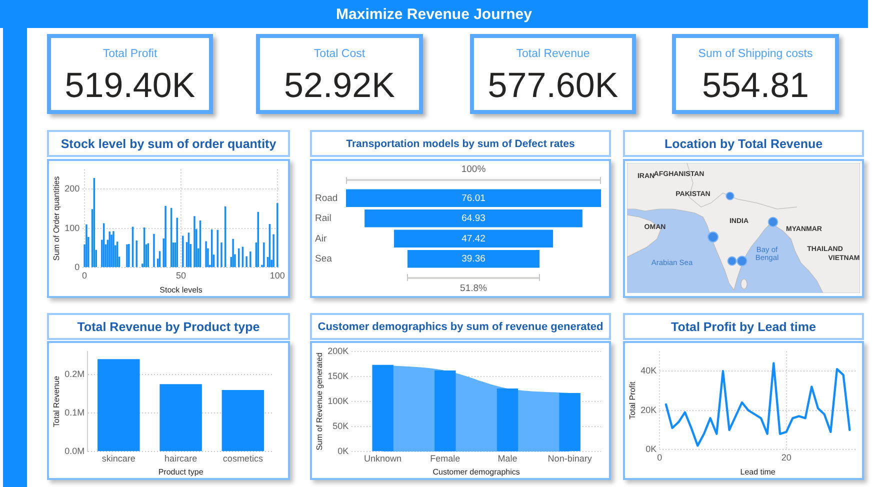  I want to click on data-label: 39.36, so click(474, 259).